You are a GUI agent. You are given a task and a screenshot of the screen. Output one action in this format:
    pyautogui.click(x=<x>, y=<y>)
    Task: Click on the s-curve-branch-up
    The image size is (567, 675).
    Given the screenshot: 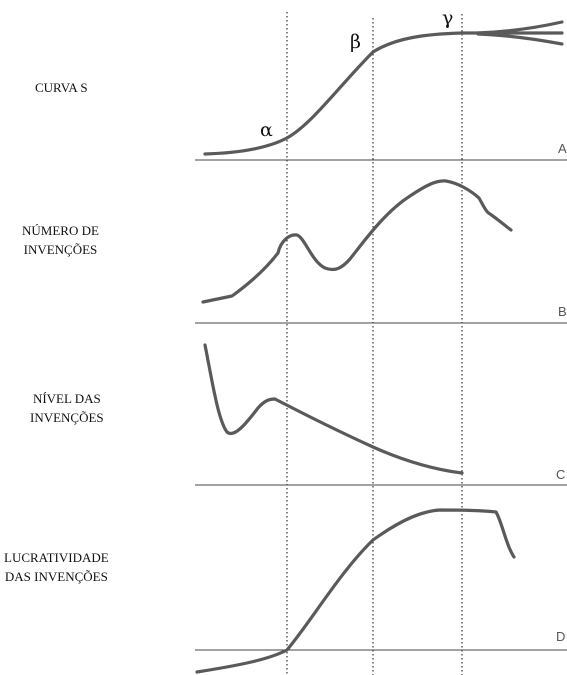 What is the action you would take?
    pyautogui.click(x=520, y=27)
    